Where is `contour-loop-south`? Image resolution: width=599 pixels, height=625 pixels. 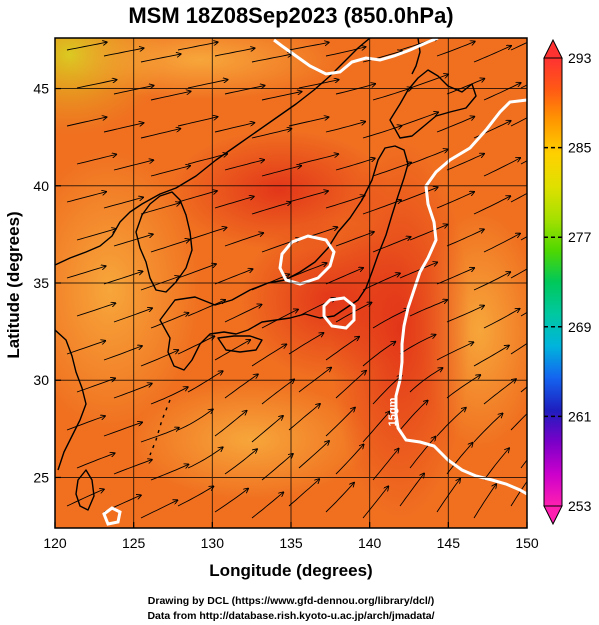 contour-loop-south is located at coordinates (112, 516).